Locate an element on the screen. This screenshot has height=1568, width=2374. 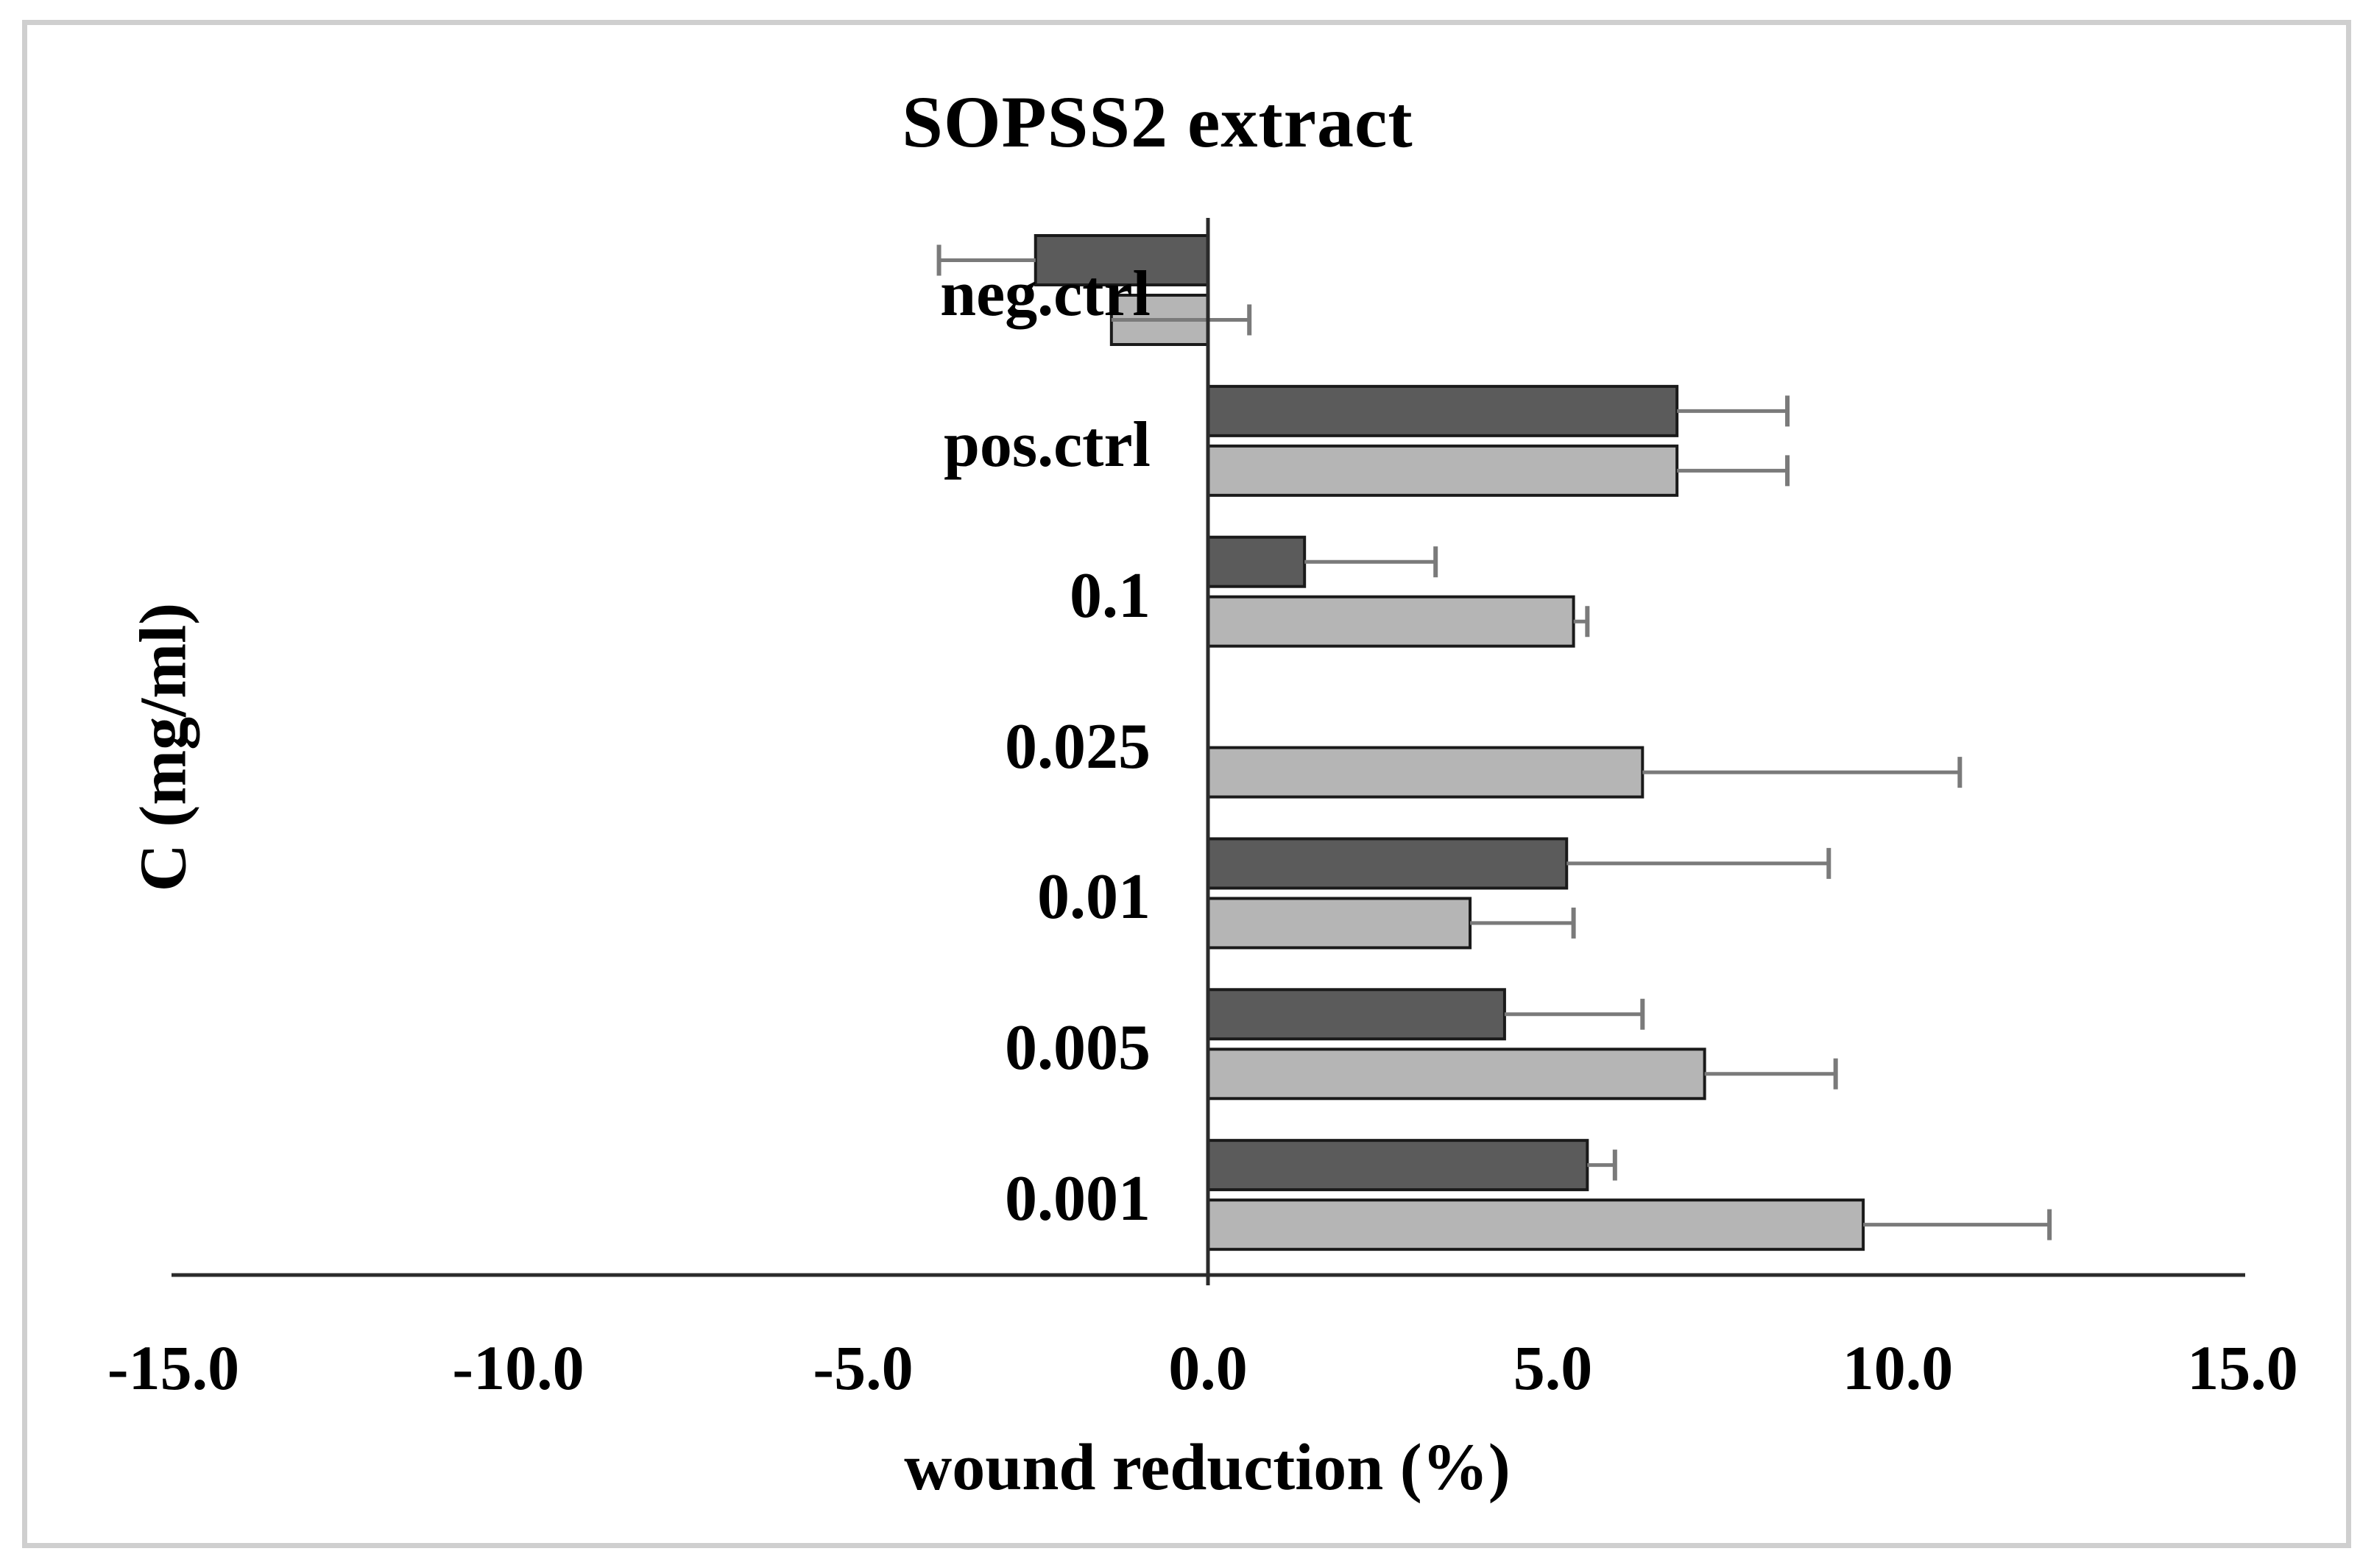
x-tick-label--15.0: -15.0 is located at coordinates (173, 1368).